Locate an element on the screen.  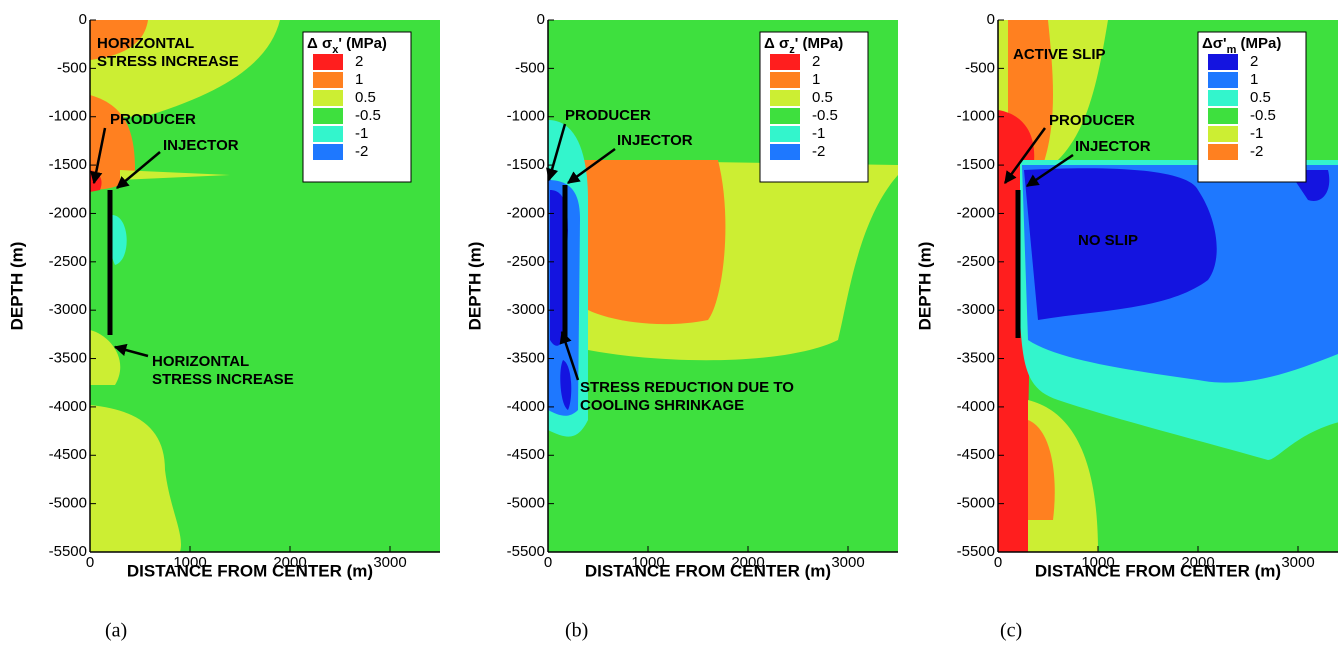
legend-label: -1 is located at coordinates (1256, 133).